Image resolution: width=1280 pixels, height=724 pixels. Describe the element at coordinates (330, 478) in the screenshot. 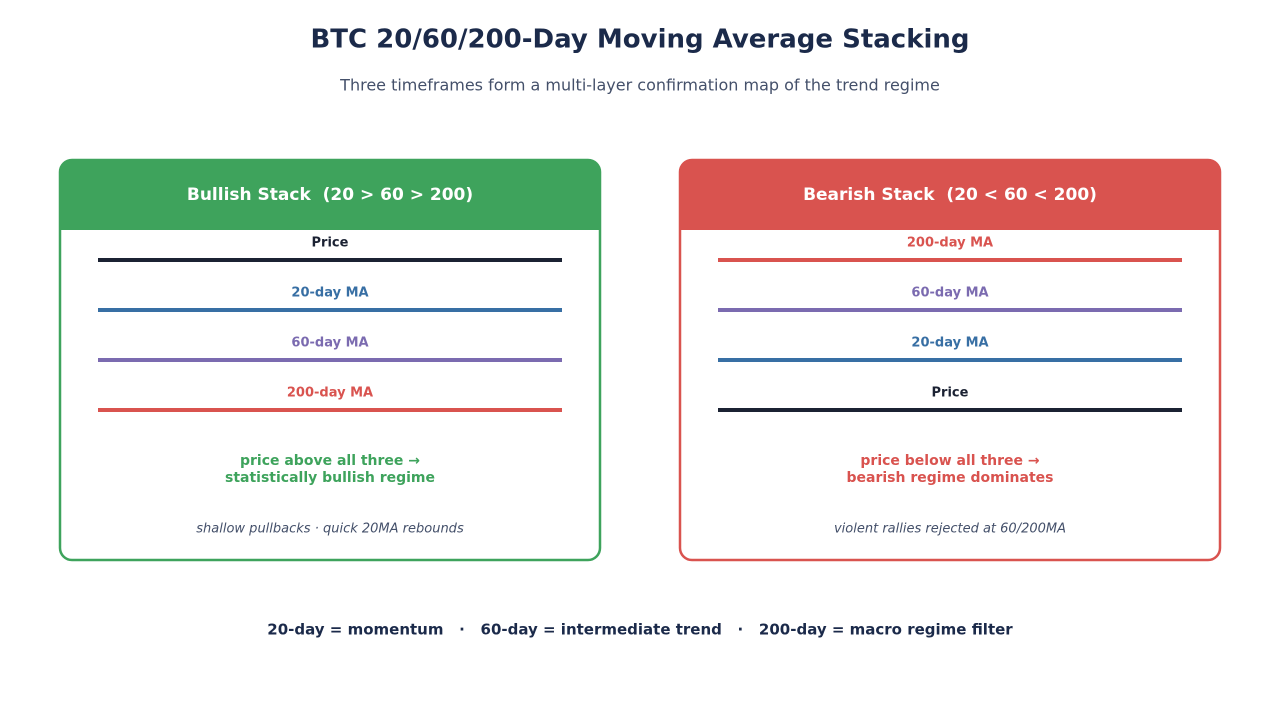

I see `conclusion: statistically bullish regime` at that location.